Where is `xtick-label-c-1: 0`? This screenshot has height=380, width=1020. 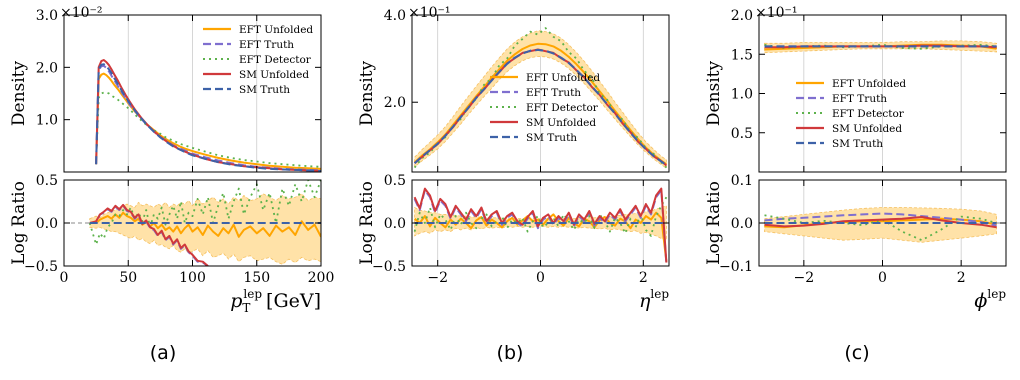
xtick-label-c-1: 0 is located at coordinates (882, 278).